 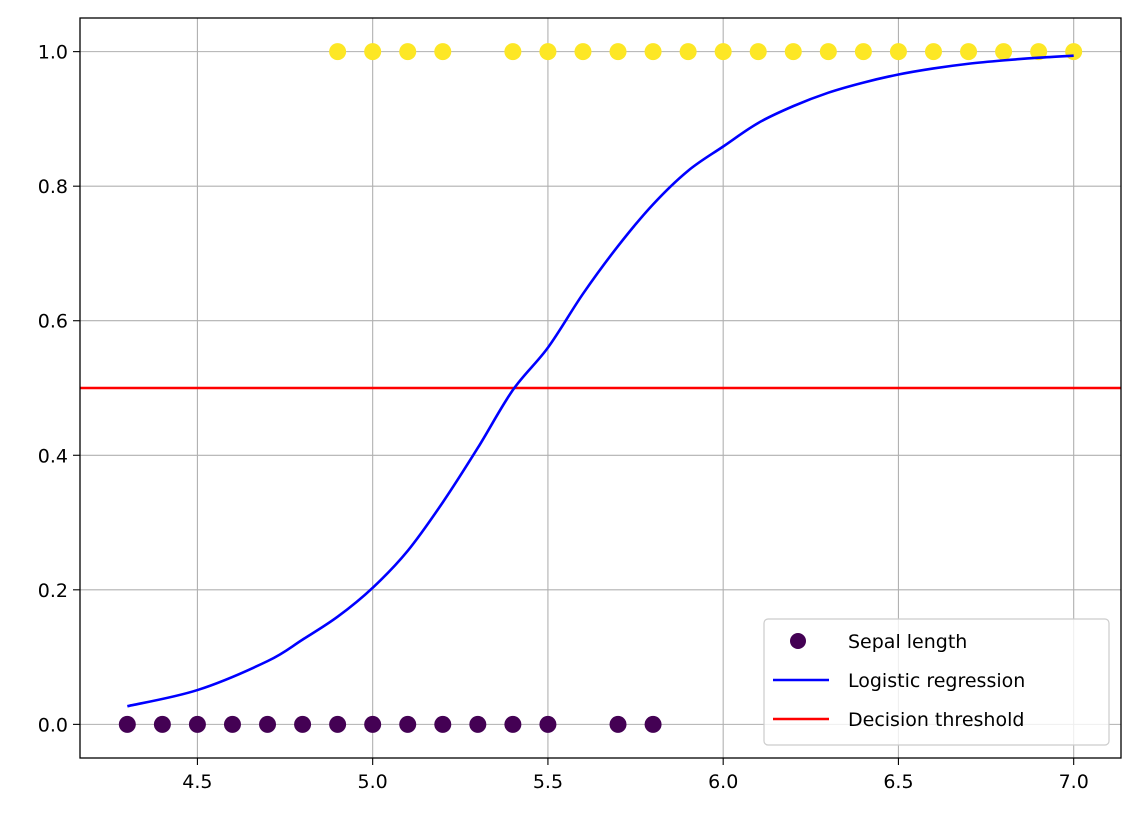 I want to click on x-axis: 4.5 5.0 5.5 6.0 6.5 7.0, so click(x=635, y=775).